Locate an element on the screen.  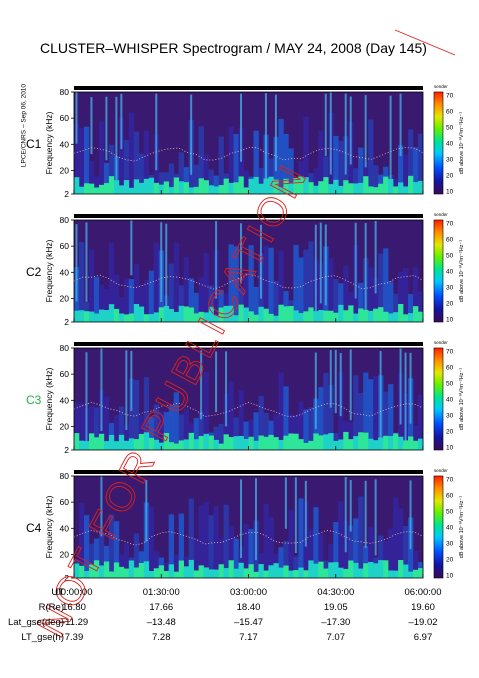
colorbar-tick-label: 10 is located at coordinates (450, 448).